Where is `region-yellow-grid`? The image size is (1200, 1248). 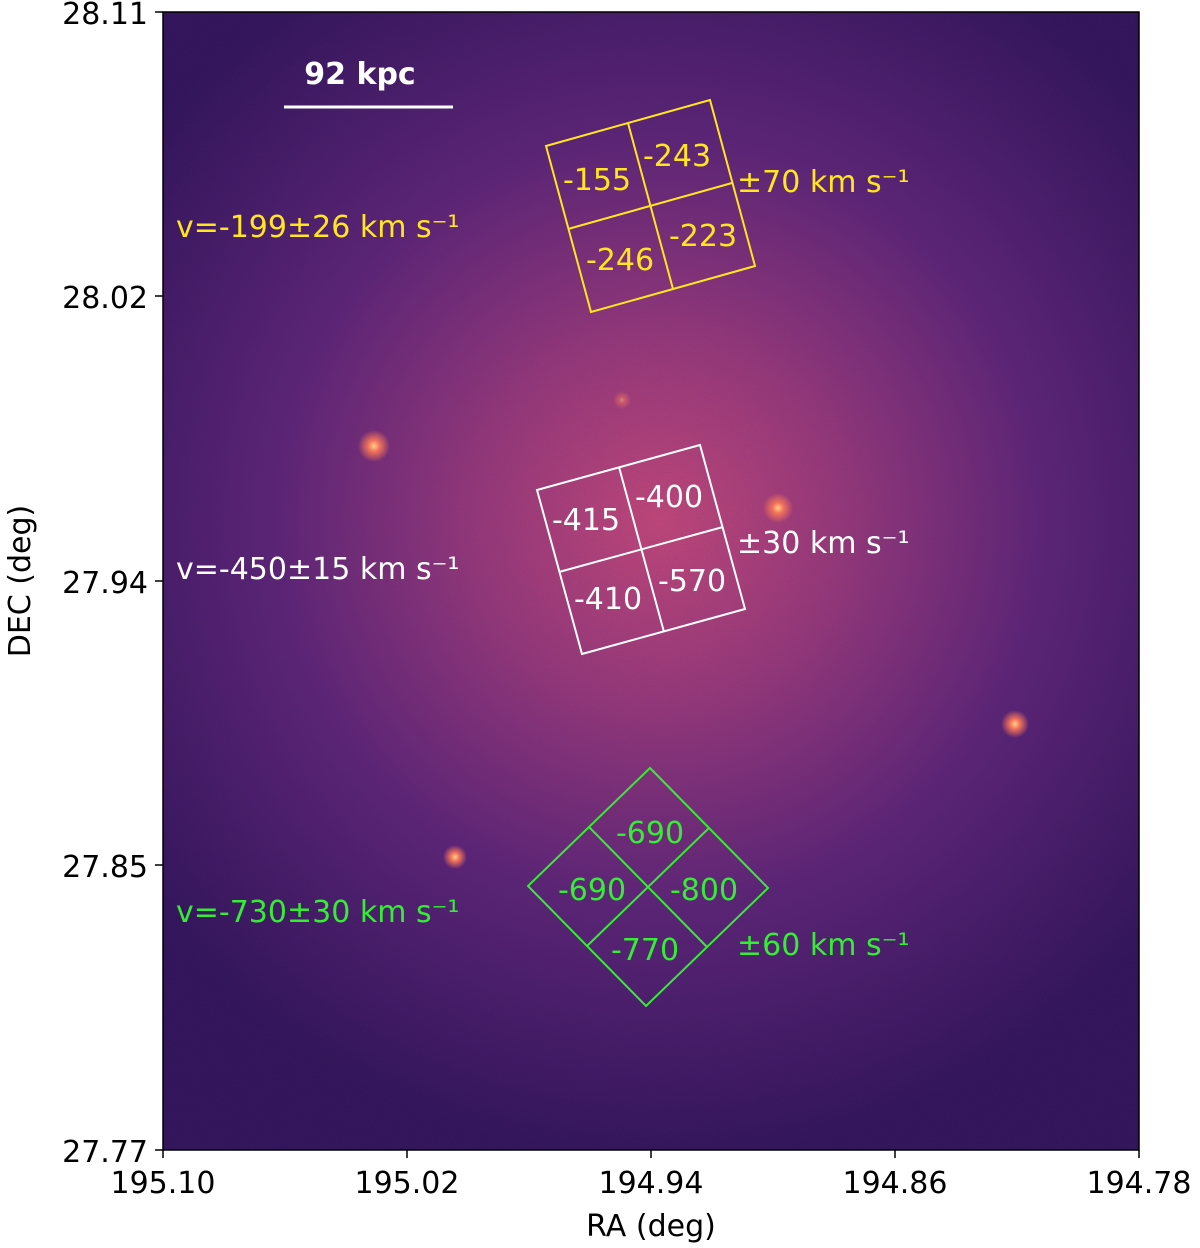
region-yellow-grid is located at coordinates (650, 206).